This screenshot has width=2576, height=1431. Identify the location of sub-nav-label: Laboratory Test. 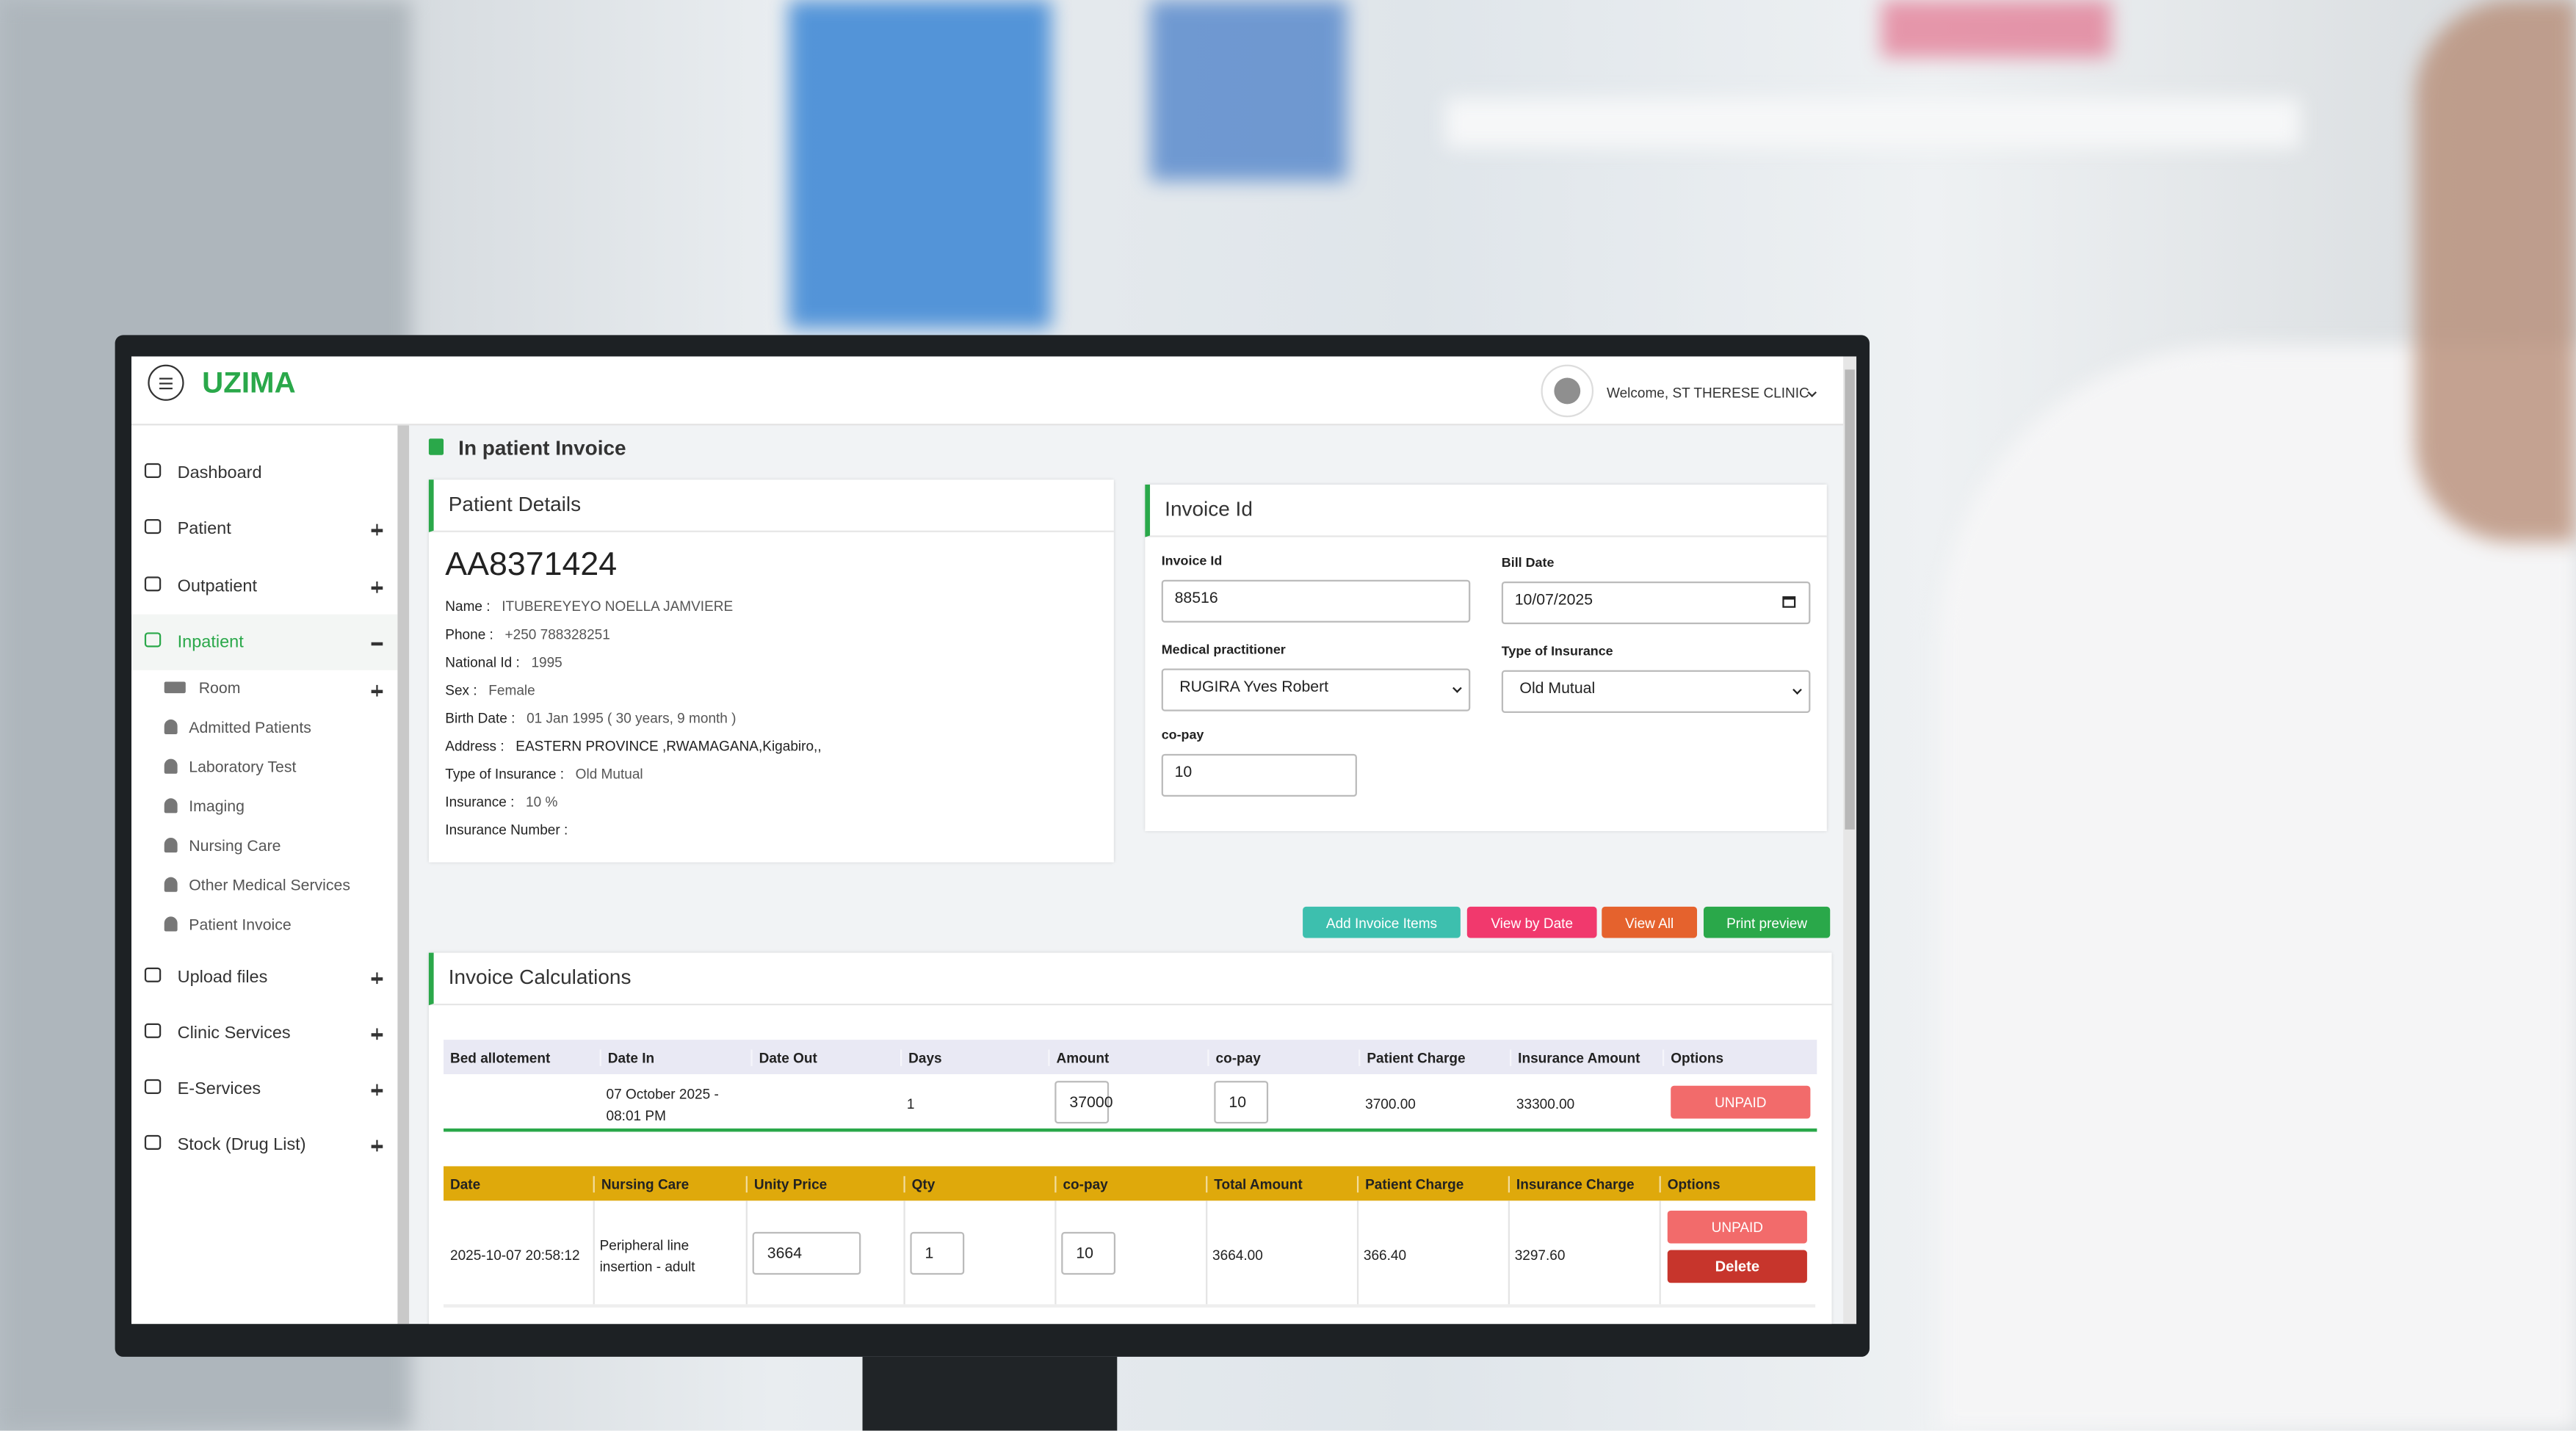
(243, 768).